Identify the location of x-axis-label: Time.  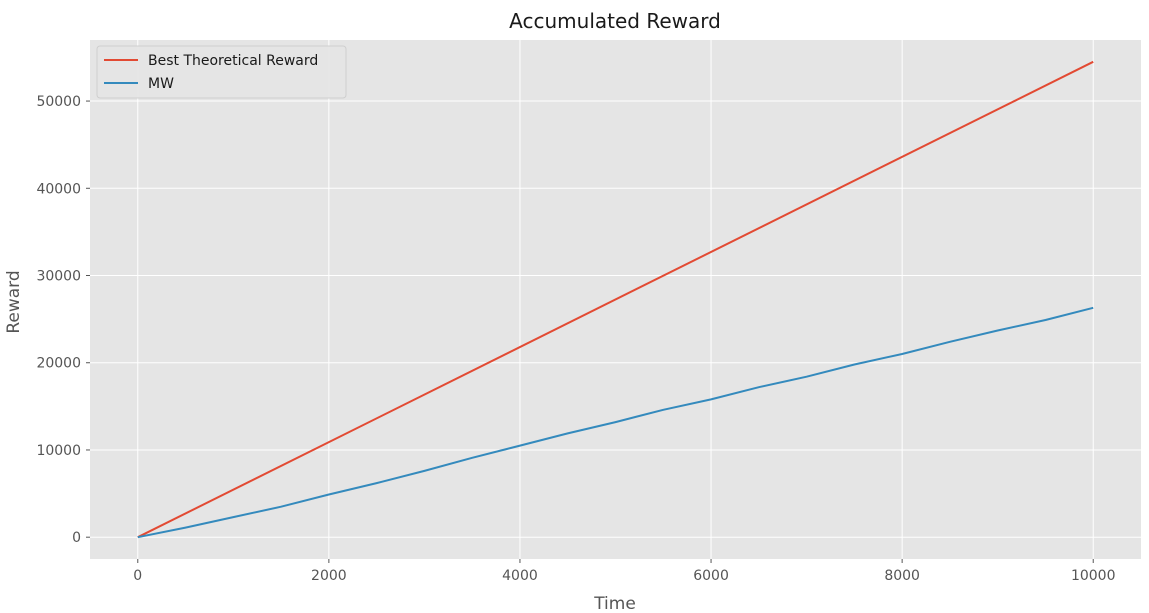
(614, 603).